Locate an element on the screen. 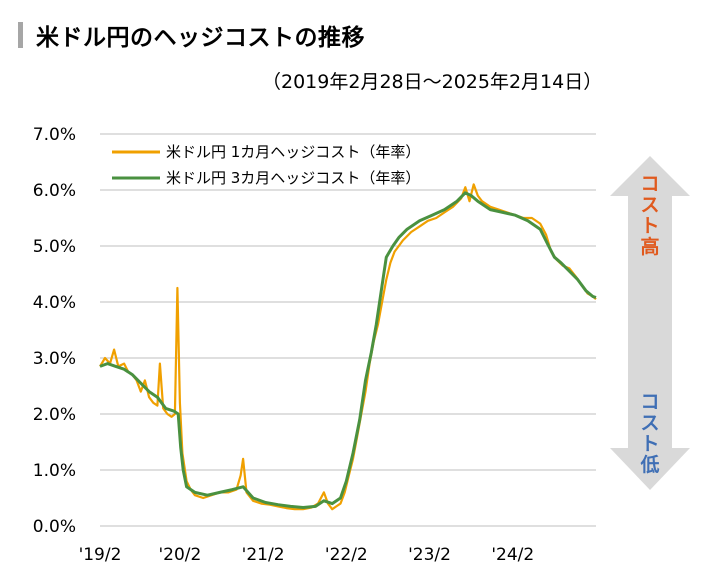 This screenshot has width=706, height=581. legend: 米ドル円 1カ月ヘッジコスト（年率） 米ドル円 3カ月ヘッジコスト（年率） is located at coordinates (266, 165).